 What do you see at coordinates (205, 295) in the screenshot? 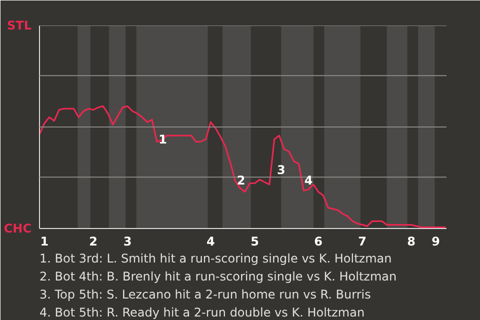
I see `text: 3. Top 5th: S. Lezcano hit a 2-run home run vs R. Burris` at bounding box center [205, 295].